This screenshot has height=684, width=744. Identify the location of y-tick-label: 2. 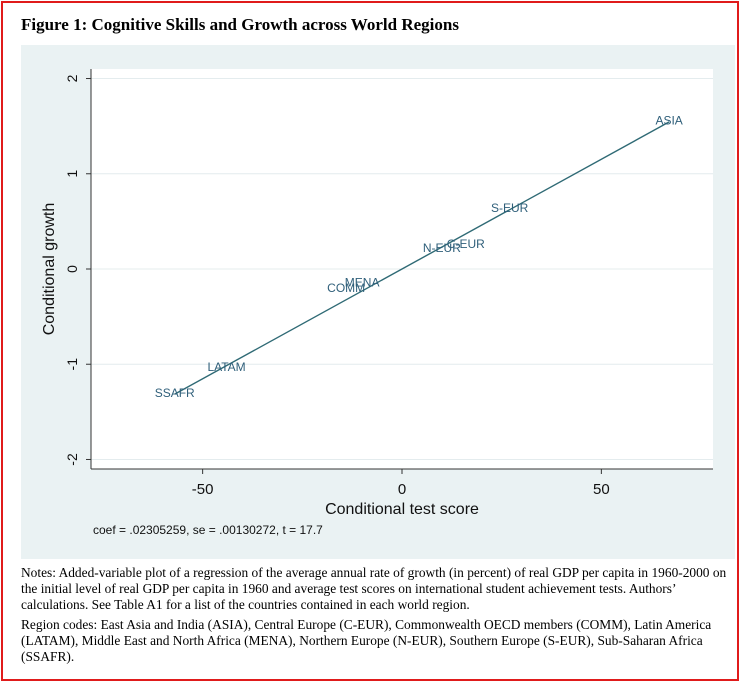
(72, 78).